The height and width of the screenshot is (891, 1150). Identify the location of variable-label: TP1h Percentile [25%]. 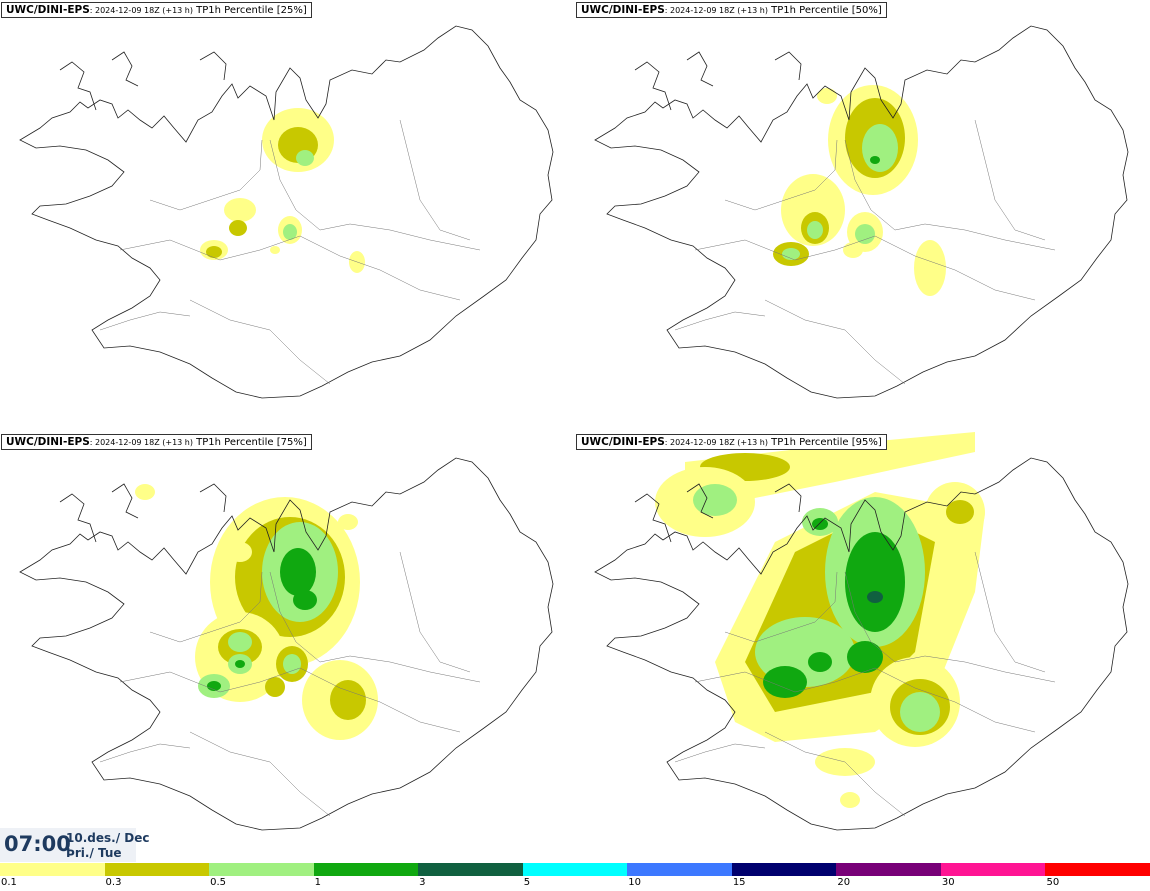
(249, 10).